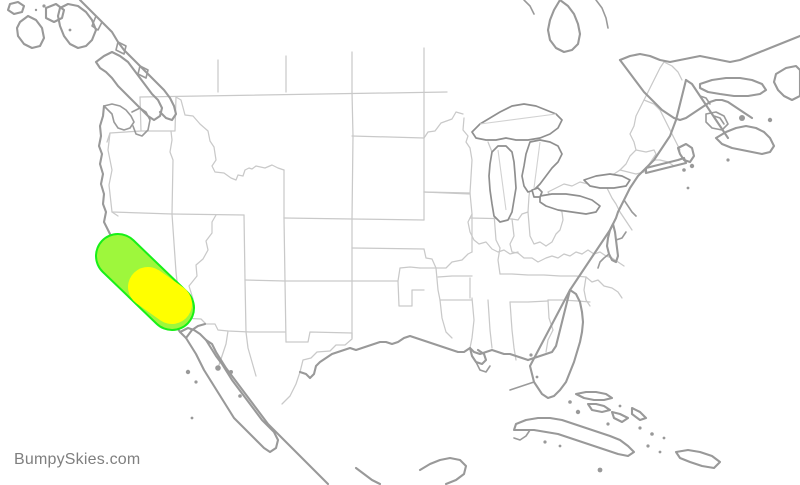 Image resolution: width=800 pixels, height=485 pixels. What do you see at coordinates (77, 459) in the screenshot?
I see `watermark-bumpyskies: BumpySkies.com` at bounding box center [77, 459].